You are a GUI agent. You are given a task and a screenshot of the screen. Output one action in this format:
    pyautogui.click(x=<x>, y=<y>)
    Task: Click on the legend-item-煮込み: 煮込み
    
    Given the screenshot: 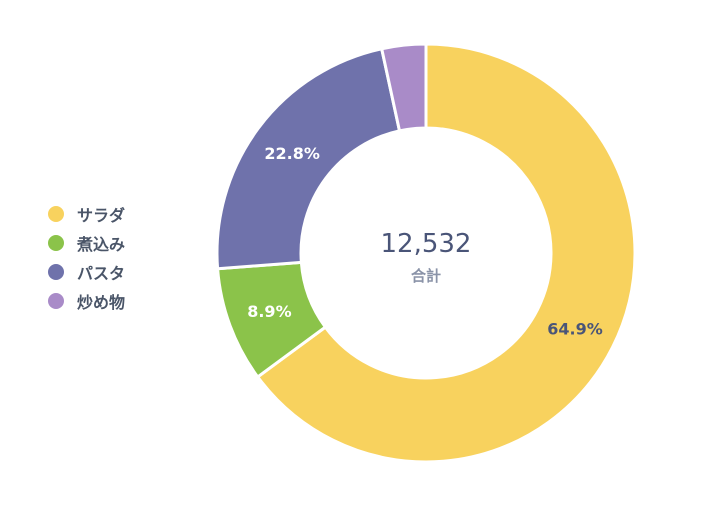 What is the action you would take?
    pyautogui.click(x=86, y=242)
    